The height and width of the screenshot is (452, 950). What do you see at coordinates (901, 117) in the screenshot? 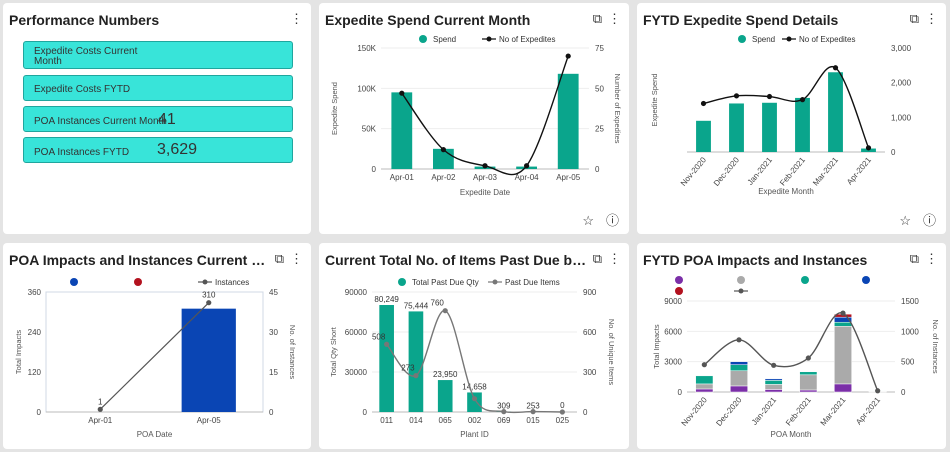
I see `y2-tick-label: 1,000` at bounding box center [901, 117].